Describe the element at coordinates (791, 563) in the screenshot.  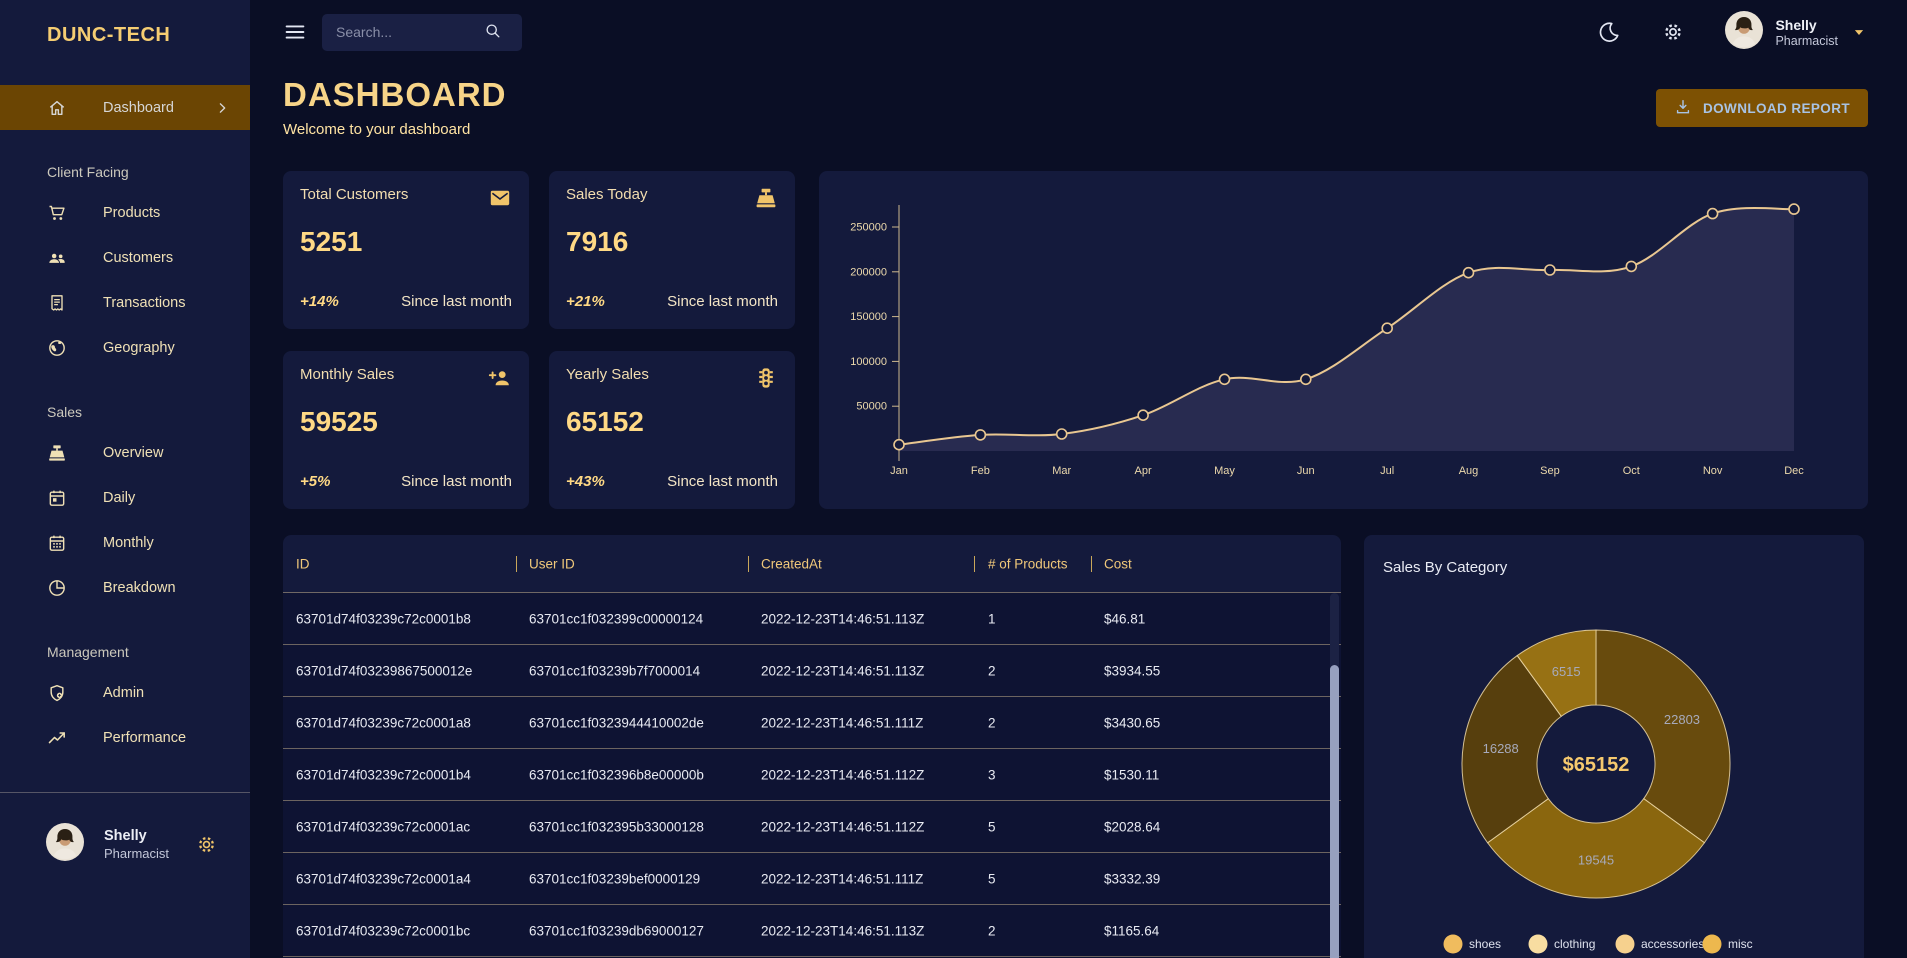
I see `column-header-2: CreatedAt` at that location.